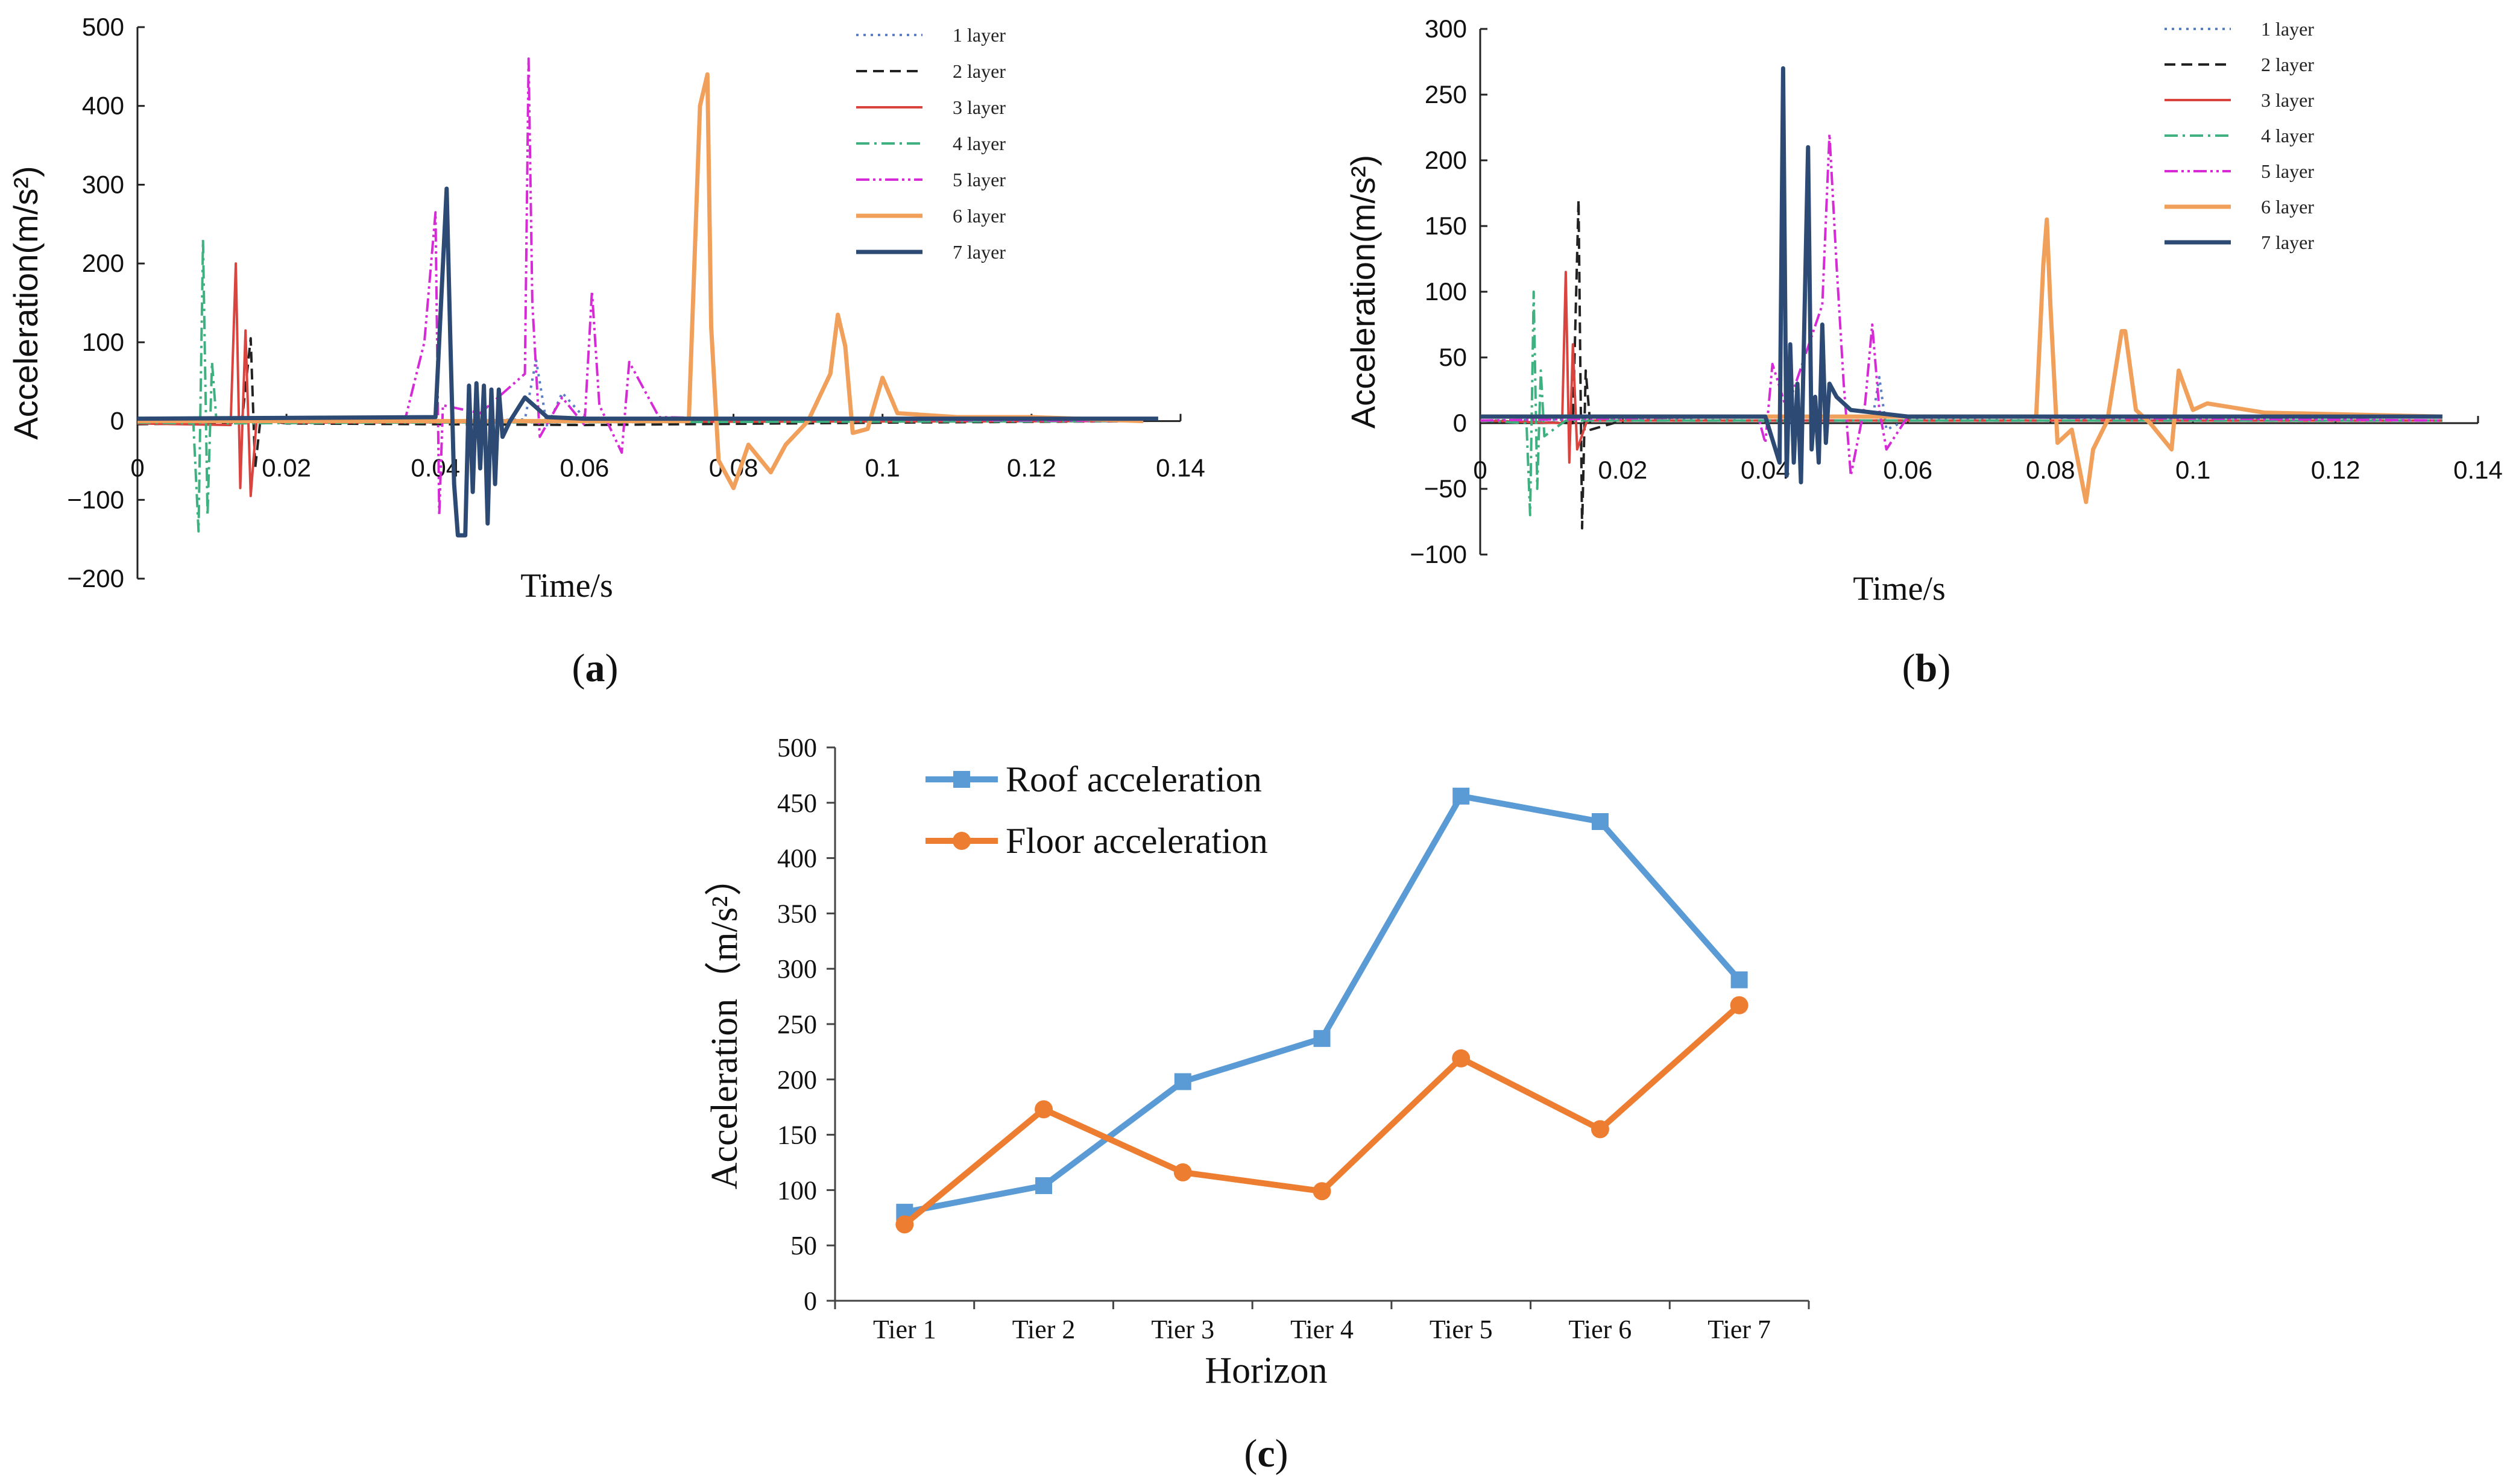 Image resolution: width=2510 pixels, height=1484 pixels. What do you see at coordinates (1445, 489) in the screenshot?
I see `y-tick-label: −50` at bounding box center [1445, 489].